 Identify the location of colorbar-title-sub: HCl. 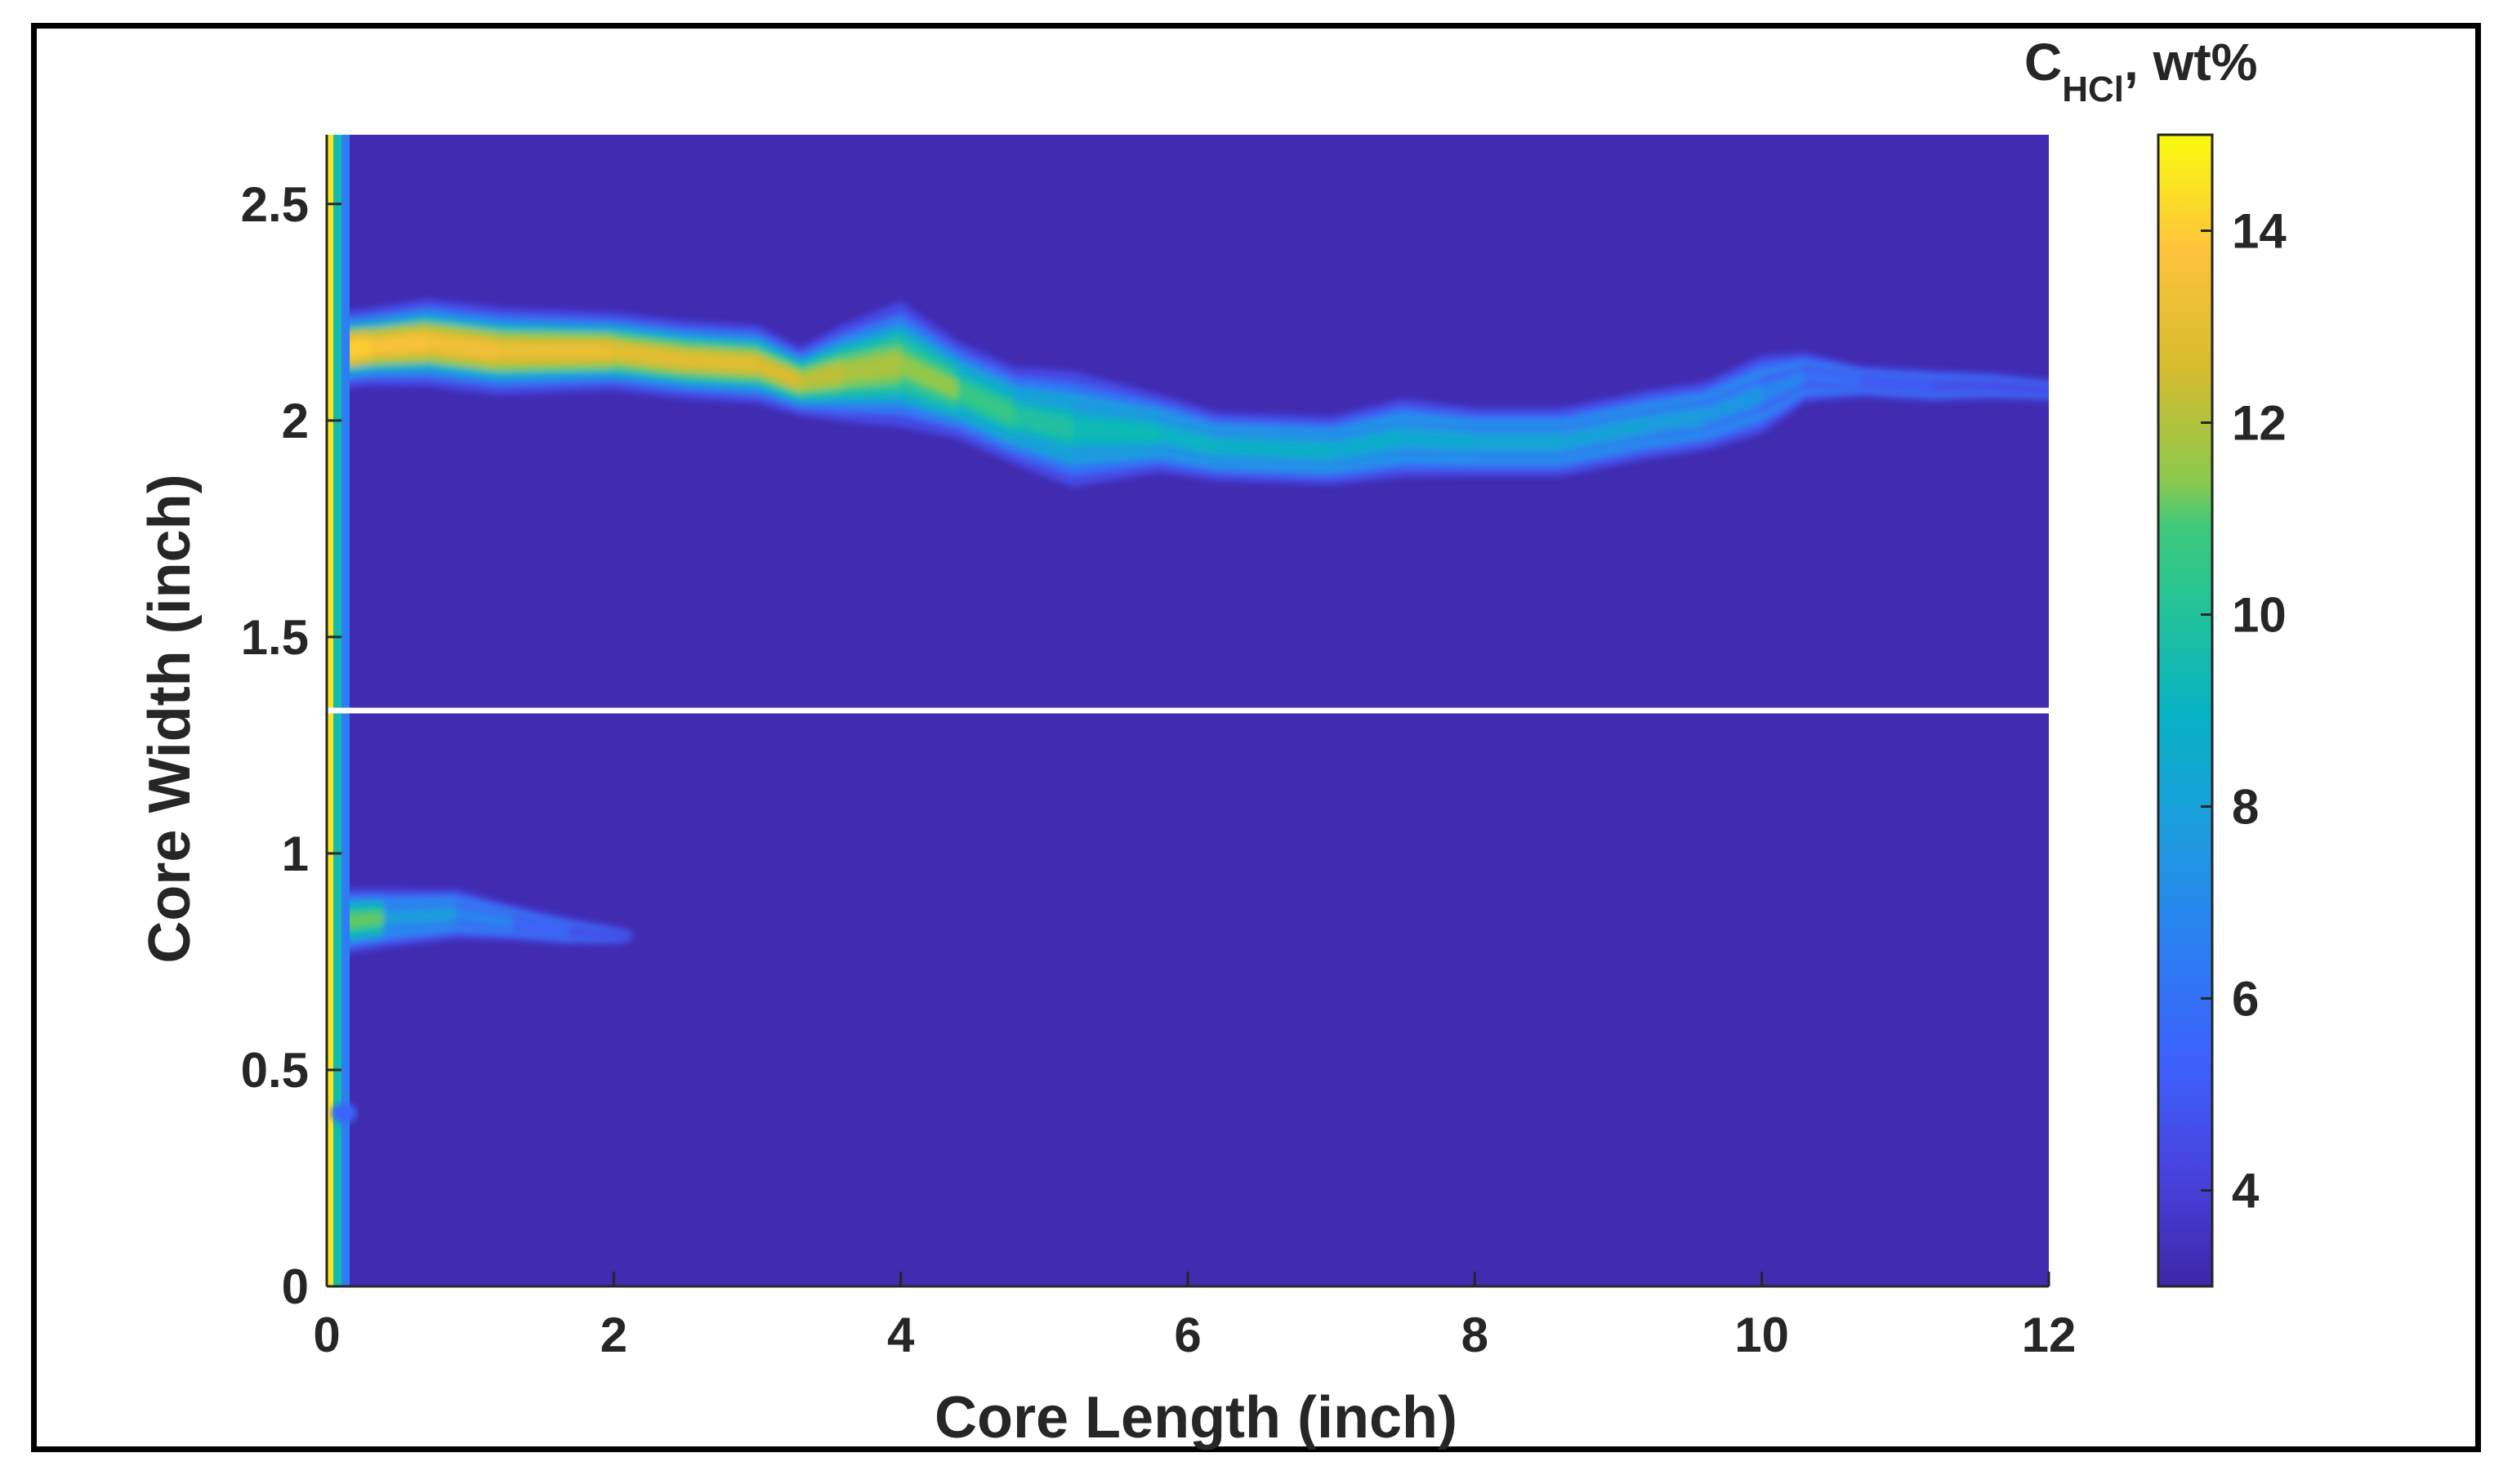
(2093, 89).